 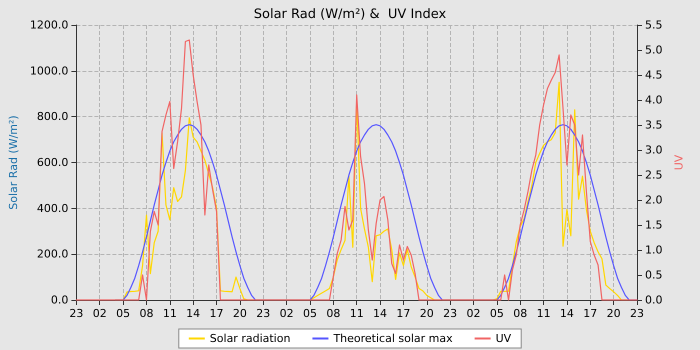 What do you see at coordinates (52, 208) in the screenshot?
I see `y-tick-label: 400.0` at bounding box center [52, 208].